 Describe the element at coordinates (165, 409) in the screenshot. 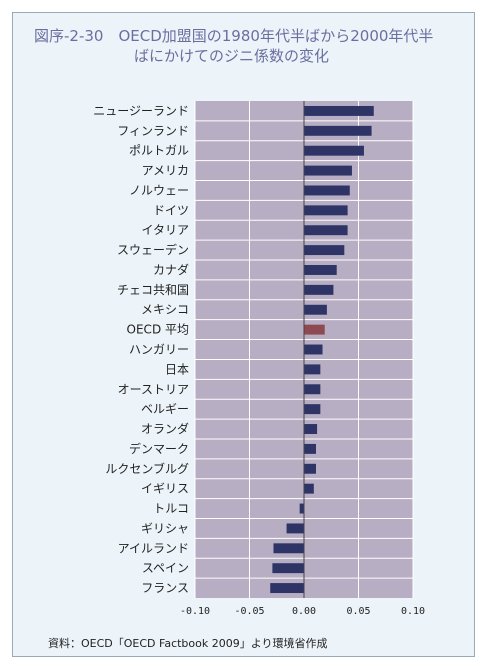

I see `category-label: ベルギー` at that location.